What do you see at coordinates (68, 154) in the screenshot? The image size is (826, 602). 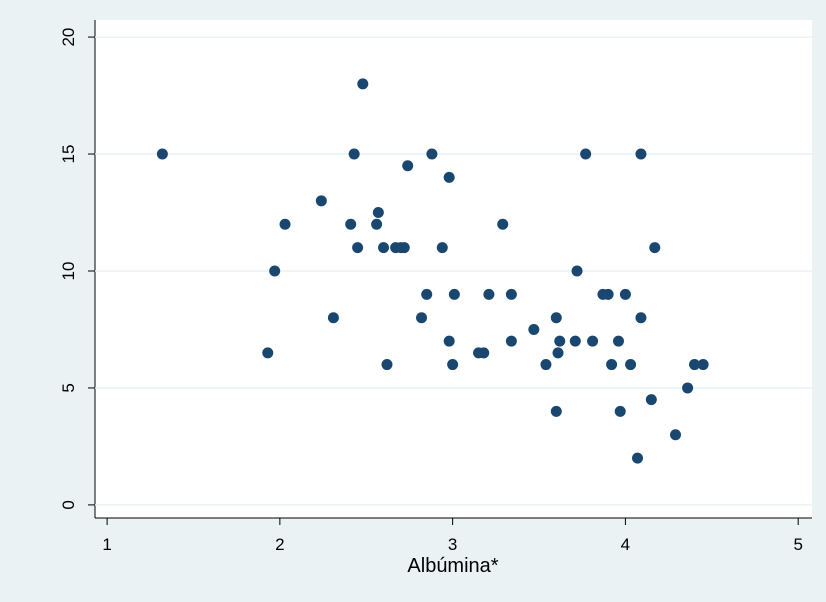 I see `y-tick-label: 15` at bounding box center [68, 154].